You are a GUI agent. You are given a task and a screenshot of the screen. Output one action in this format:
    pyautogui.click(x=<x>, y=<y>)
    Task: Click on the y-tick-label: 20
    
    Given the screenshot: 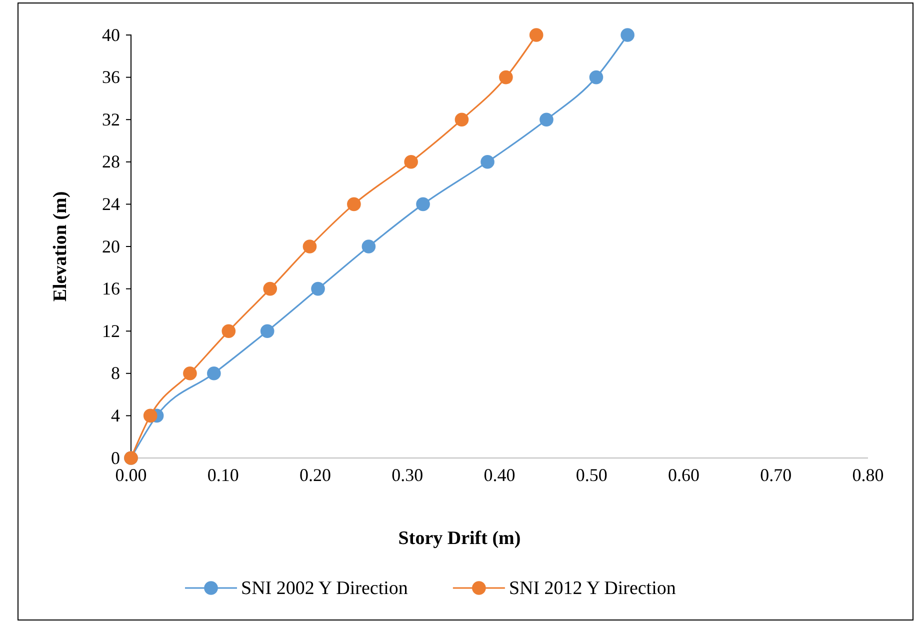 What is the action you would take?
    pyautogui.click(x=111, y=246)
    